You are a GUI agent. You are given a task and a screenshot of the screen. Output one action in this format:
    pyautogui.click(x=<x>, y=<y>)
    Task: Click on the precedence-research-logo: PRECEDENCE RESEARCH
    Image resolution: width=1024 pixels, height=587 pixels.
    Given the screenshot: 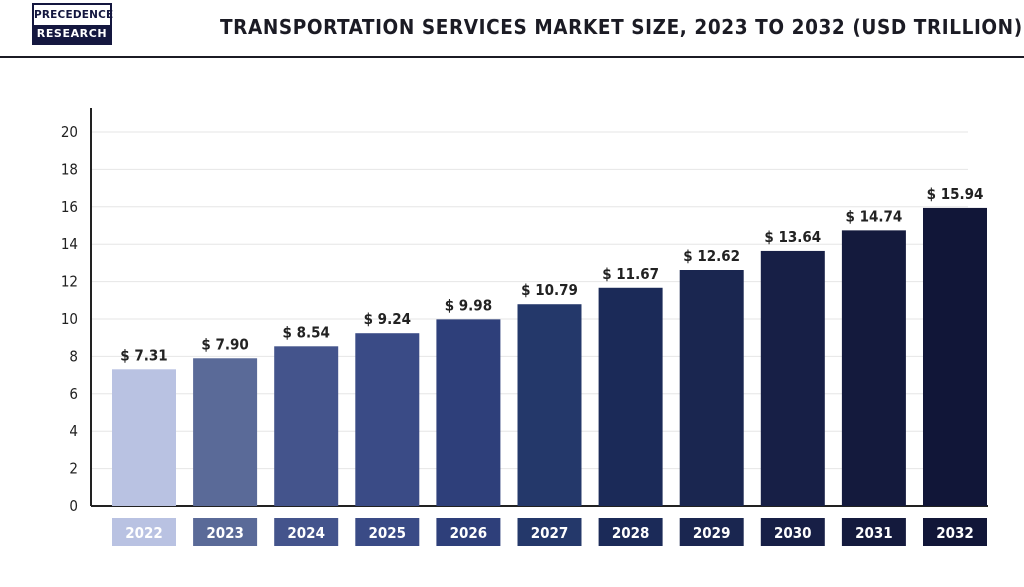 What is the action you would take?
    pyautogui.click(x=73, y=24)
    